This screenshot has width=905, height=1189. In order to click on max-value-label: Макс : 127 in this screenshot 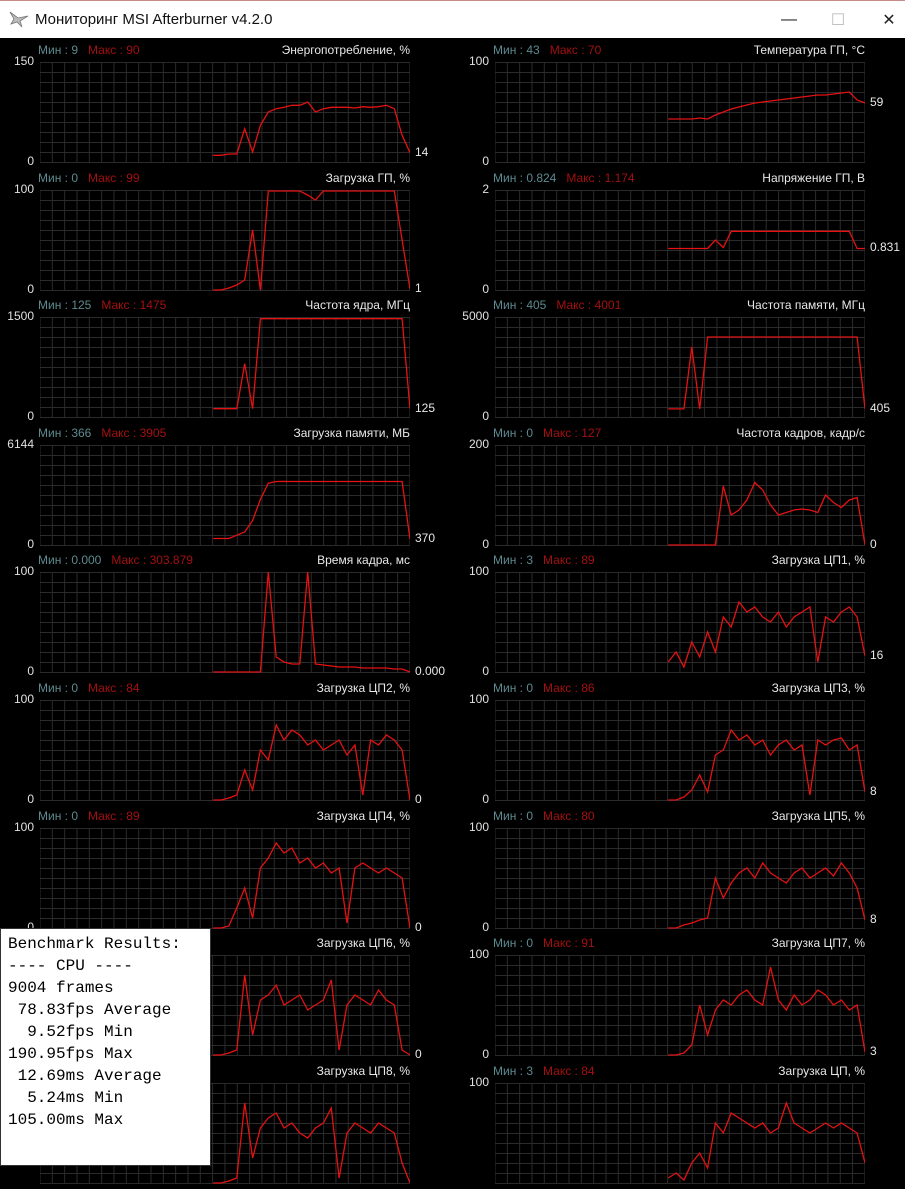, I will do `click(572, 433)`.